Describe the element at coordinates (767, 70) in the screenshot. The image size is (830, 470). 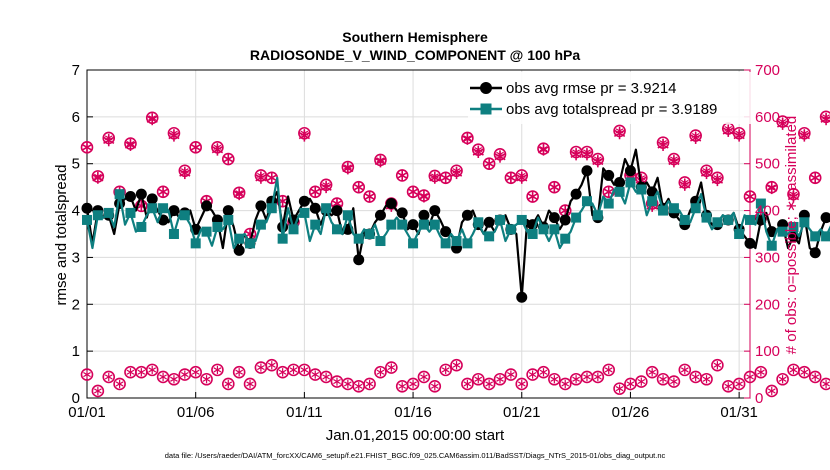
I see `y-right-tick-label: 700` at that location.